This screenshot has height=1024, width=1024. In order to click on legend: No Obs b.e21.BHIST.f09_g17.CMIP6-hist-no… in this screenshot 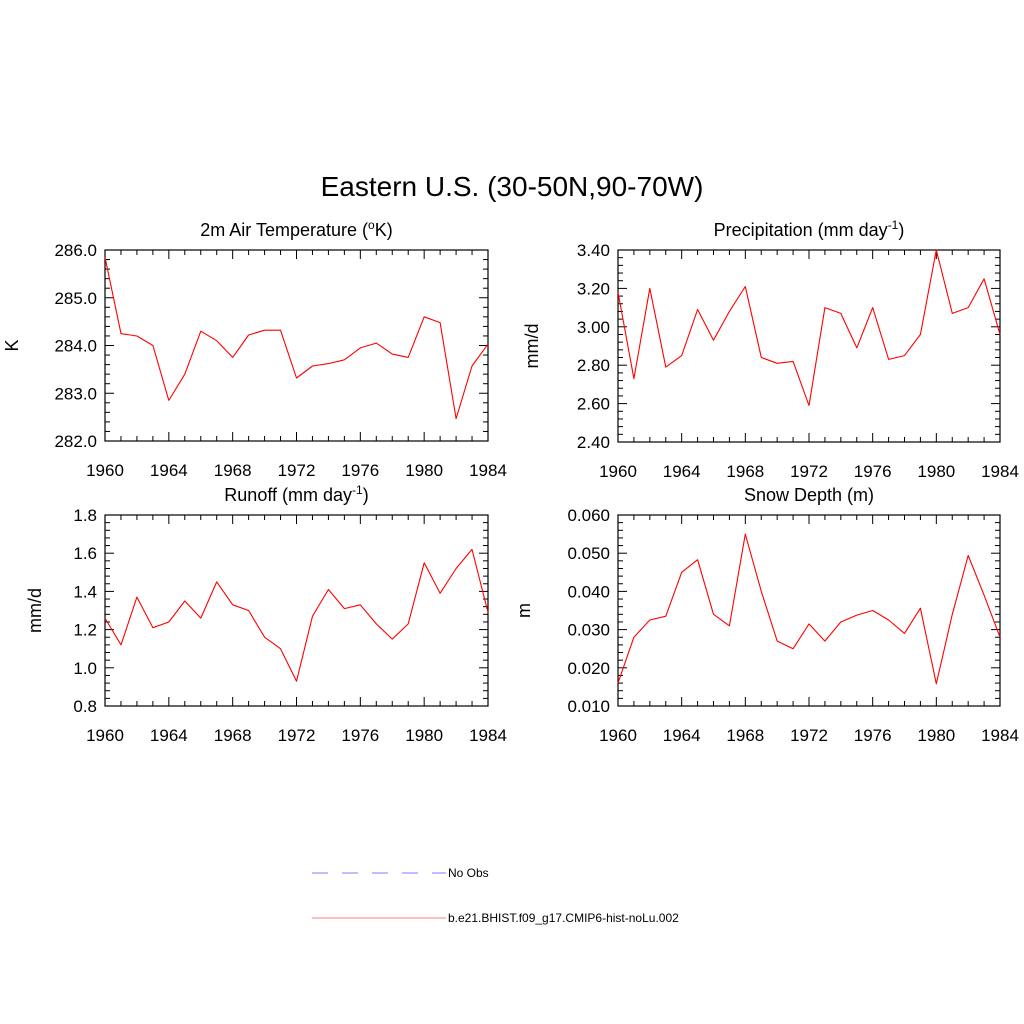, I will do `click(495, 895)`.